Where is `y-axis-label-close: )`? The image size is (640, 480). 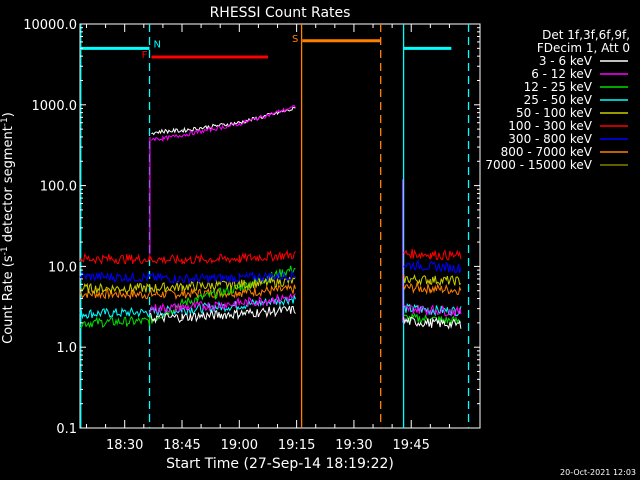 y-axis-label-close: ) is located at coordinates (8, 114).